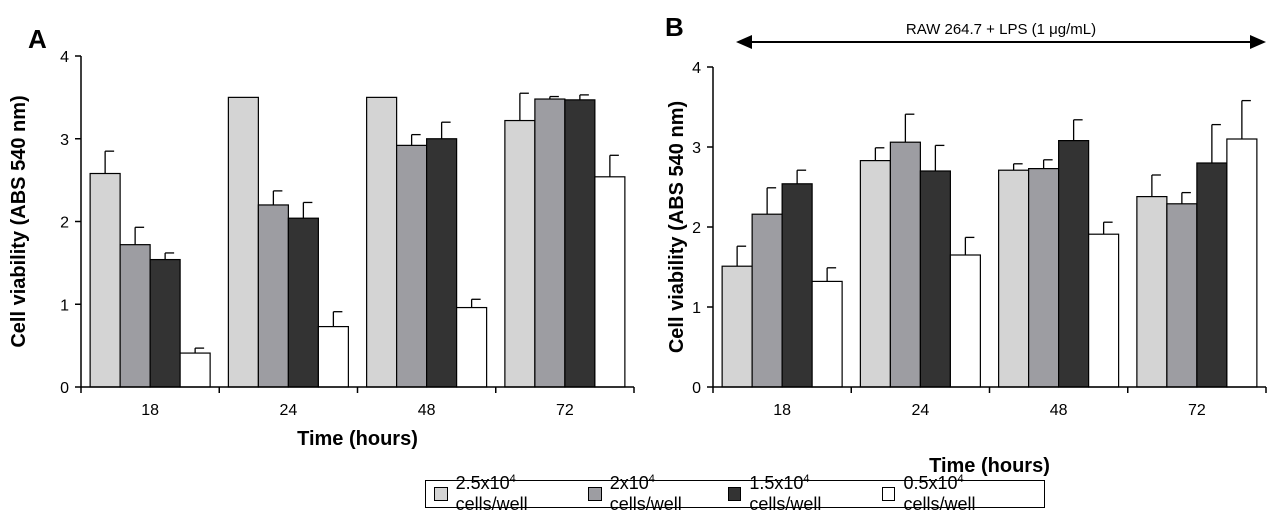  Describe the element at coordinates (930, 483) in the screenshot. I see `legend-label-base: 0.5x10` at that location.